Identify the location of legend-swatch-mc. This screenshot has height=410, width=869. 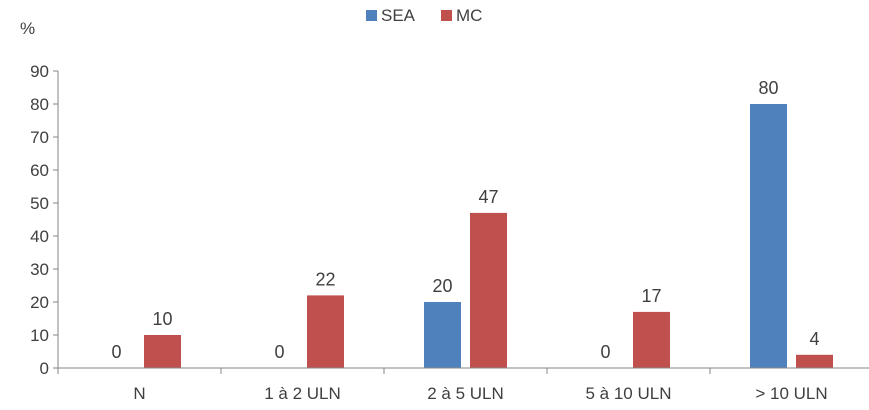
(446, 15).